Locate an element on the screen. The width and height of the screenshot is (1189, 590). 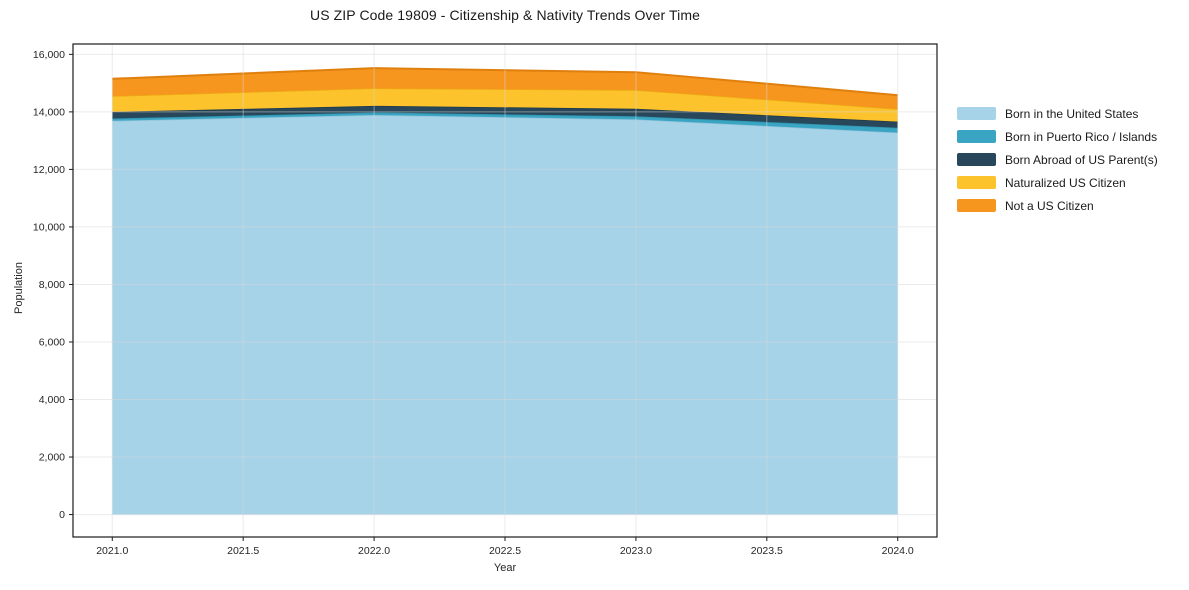
x-axis-label: Year is located at coordinates (505, 568).